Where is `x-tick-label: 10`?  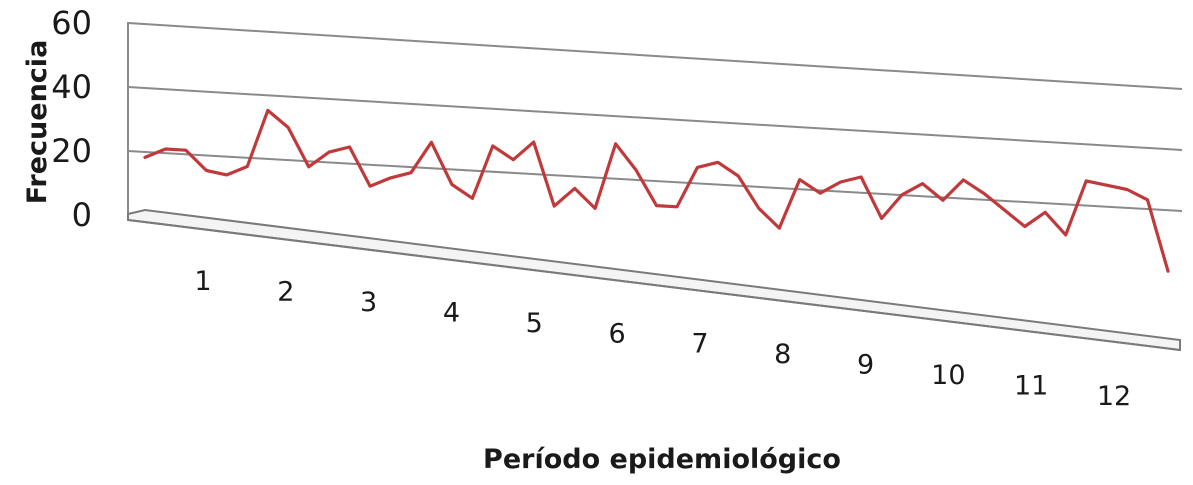
x-tick-label: 10 is located at coordinates (948, 375).